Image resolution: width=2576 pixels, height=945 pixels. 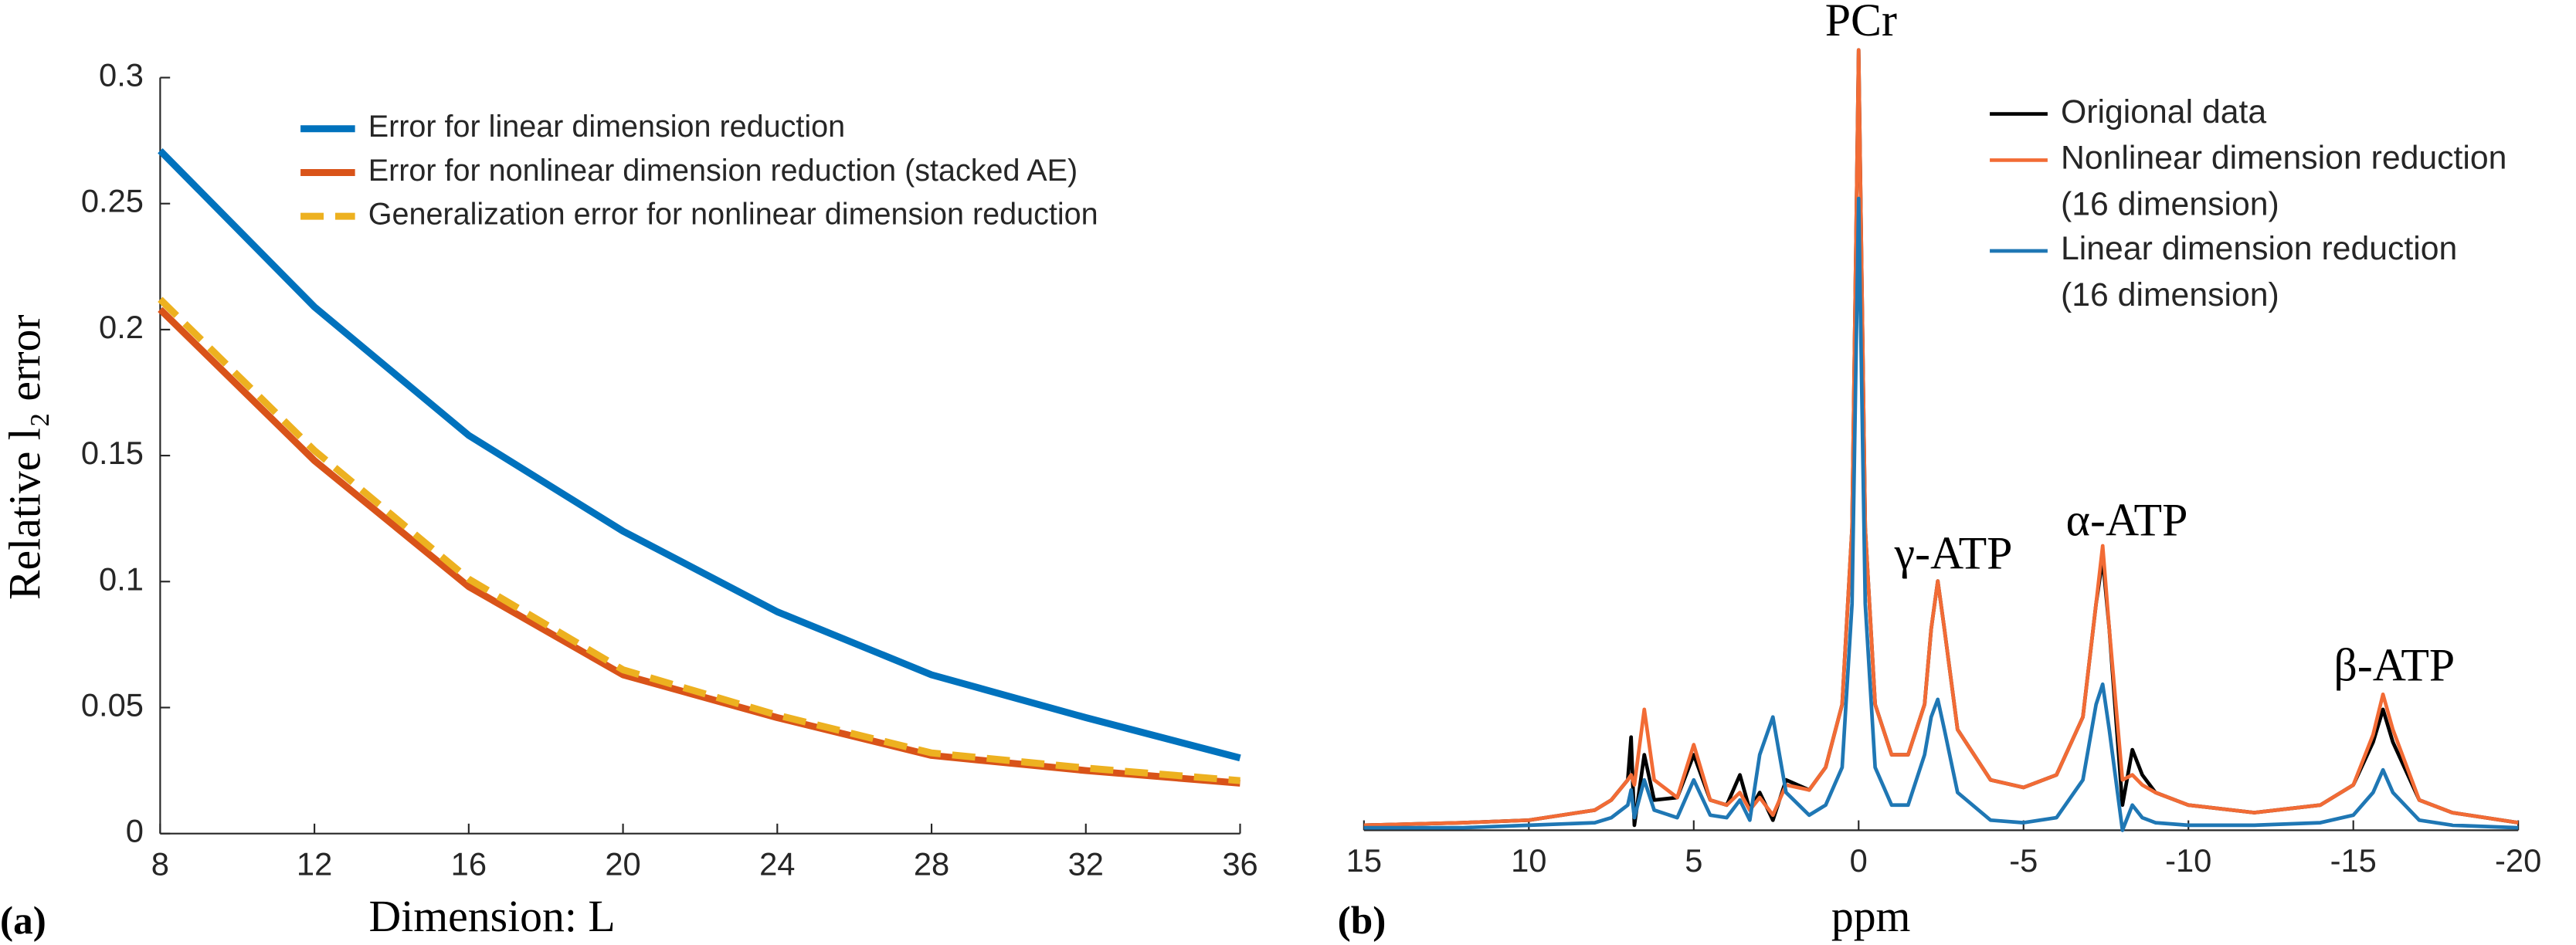 What do you see at coordinates (932, 863) in the screenshot?
I see `x-tick-label: 28` at bounding box center [932, 863].